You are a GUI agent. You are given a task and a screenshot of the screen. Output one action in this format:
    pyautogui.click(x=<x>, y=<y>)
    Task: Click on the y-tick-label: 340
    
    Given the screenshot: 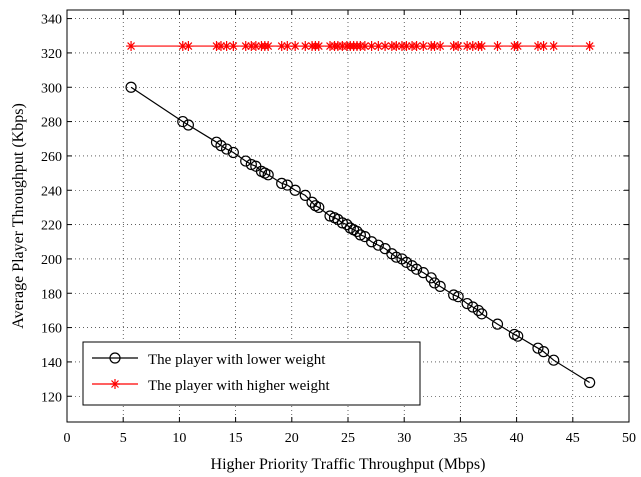 What is the action you would take?
    pyautogui.click(x=51, y=20)
    